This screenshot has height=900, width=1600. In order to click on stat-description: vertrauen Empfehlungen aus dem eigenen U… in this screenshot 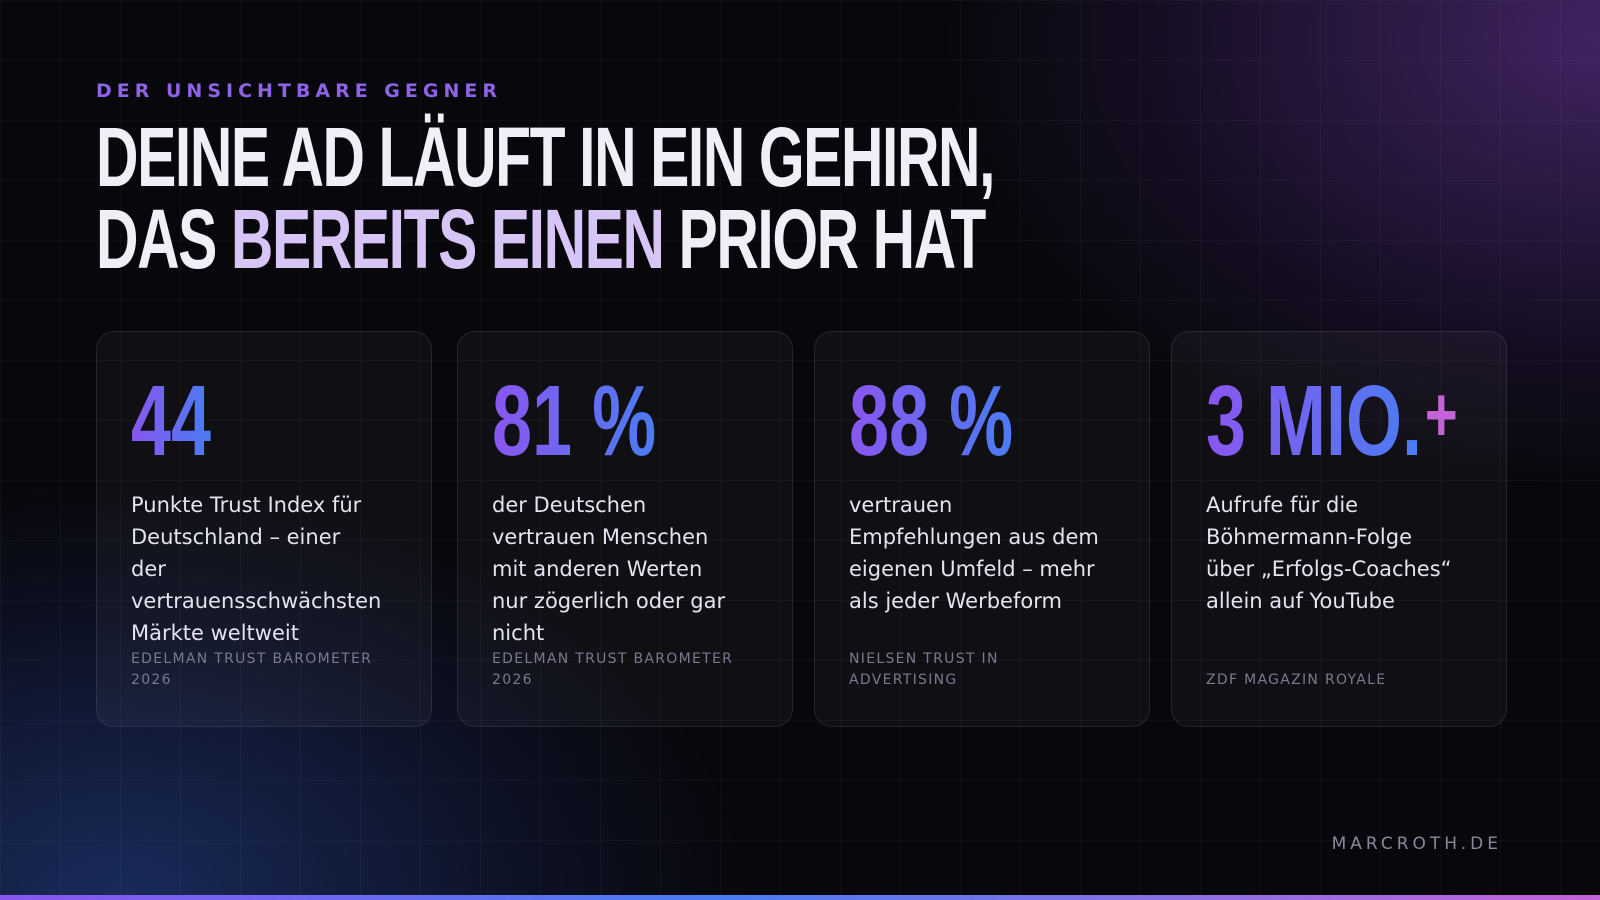, I will do `click(974, 553)`.